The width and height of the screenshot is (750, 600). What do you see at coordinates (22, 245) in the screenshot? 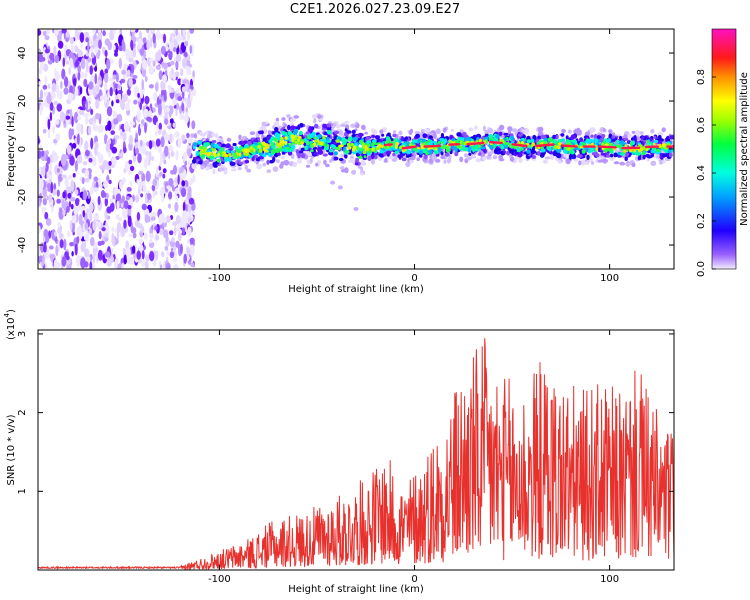
I see `spectrogram-y-tick-label--40: -40` at bounding box center [22, 245].